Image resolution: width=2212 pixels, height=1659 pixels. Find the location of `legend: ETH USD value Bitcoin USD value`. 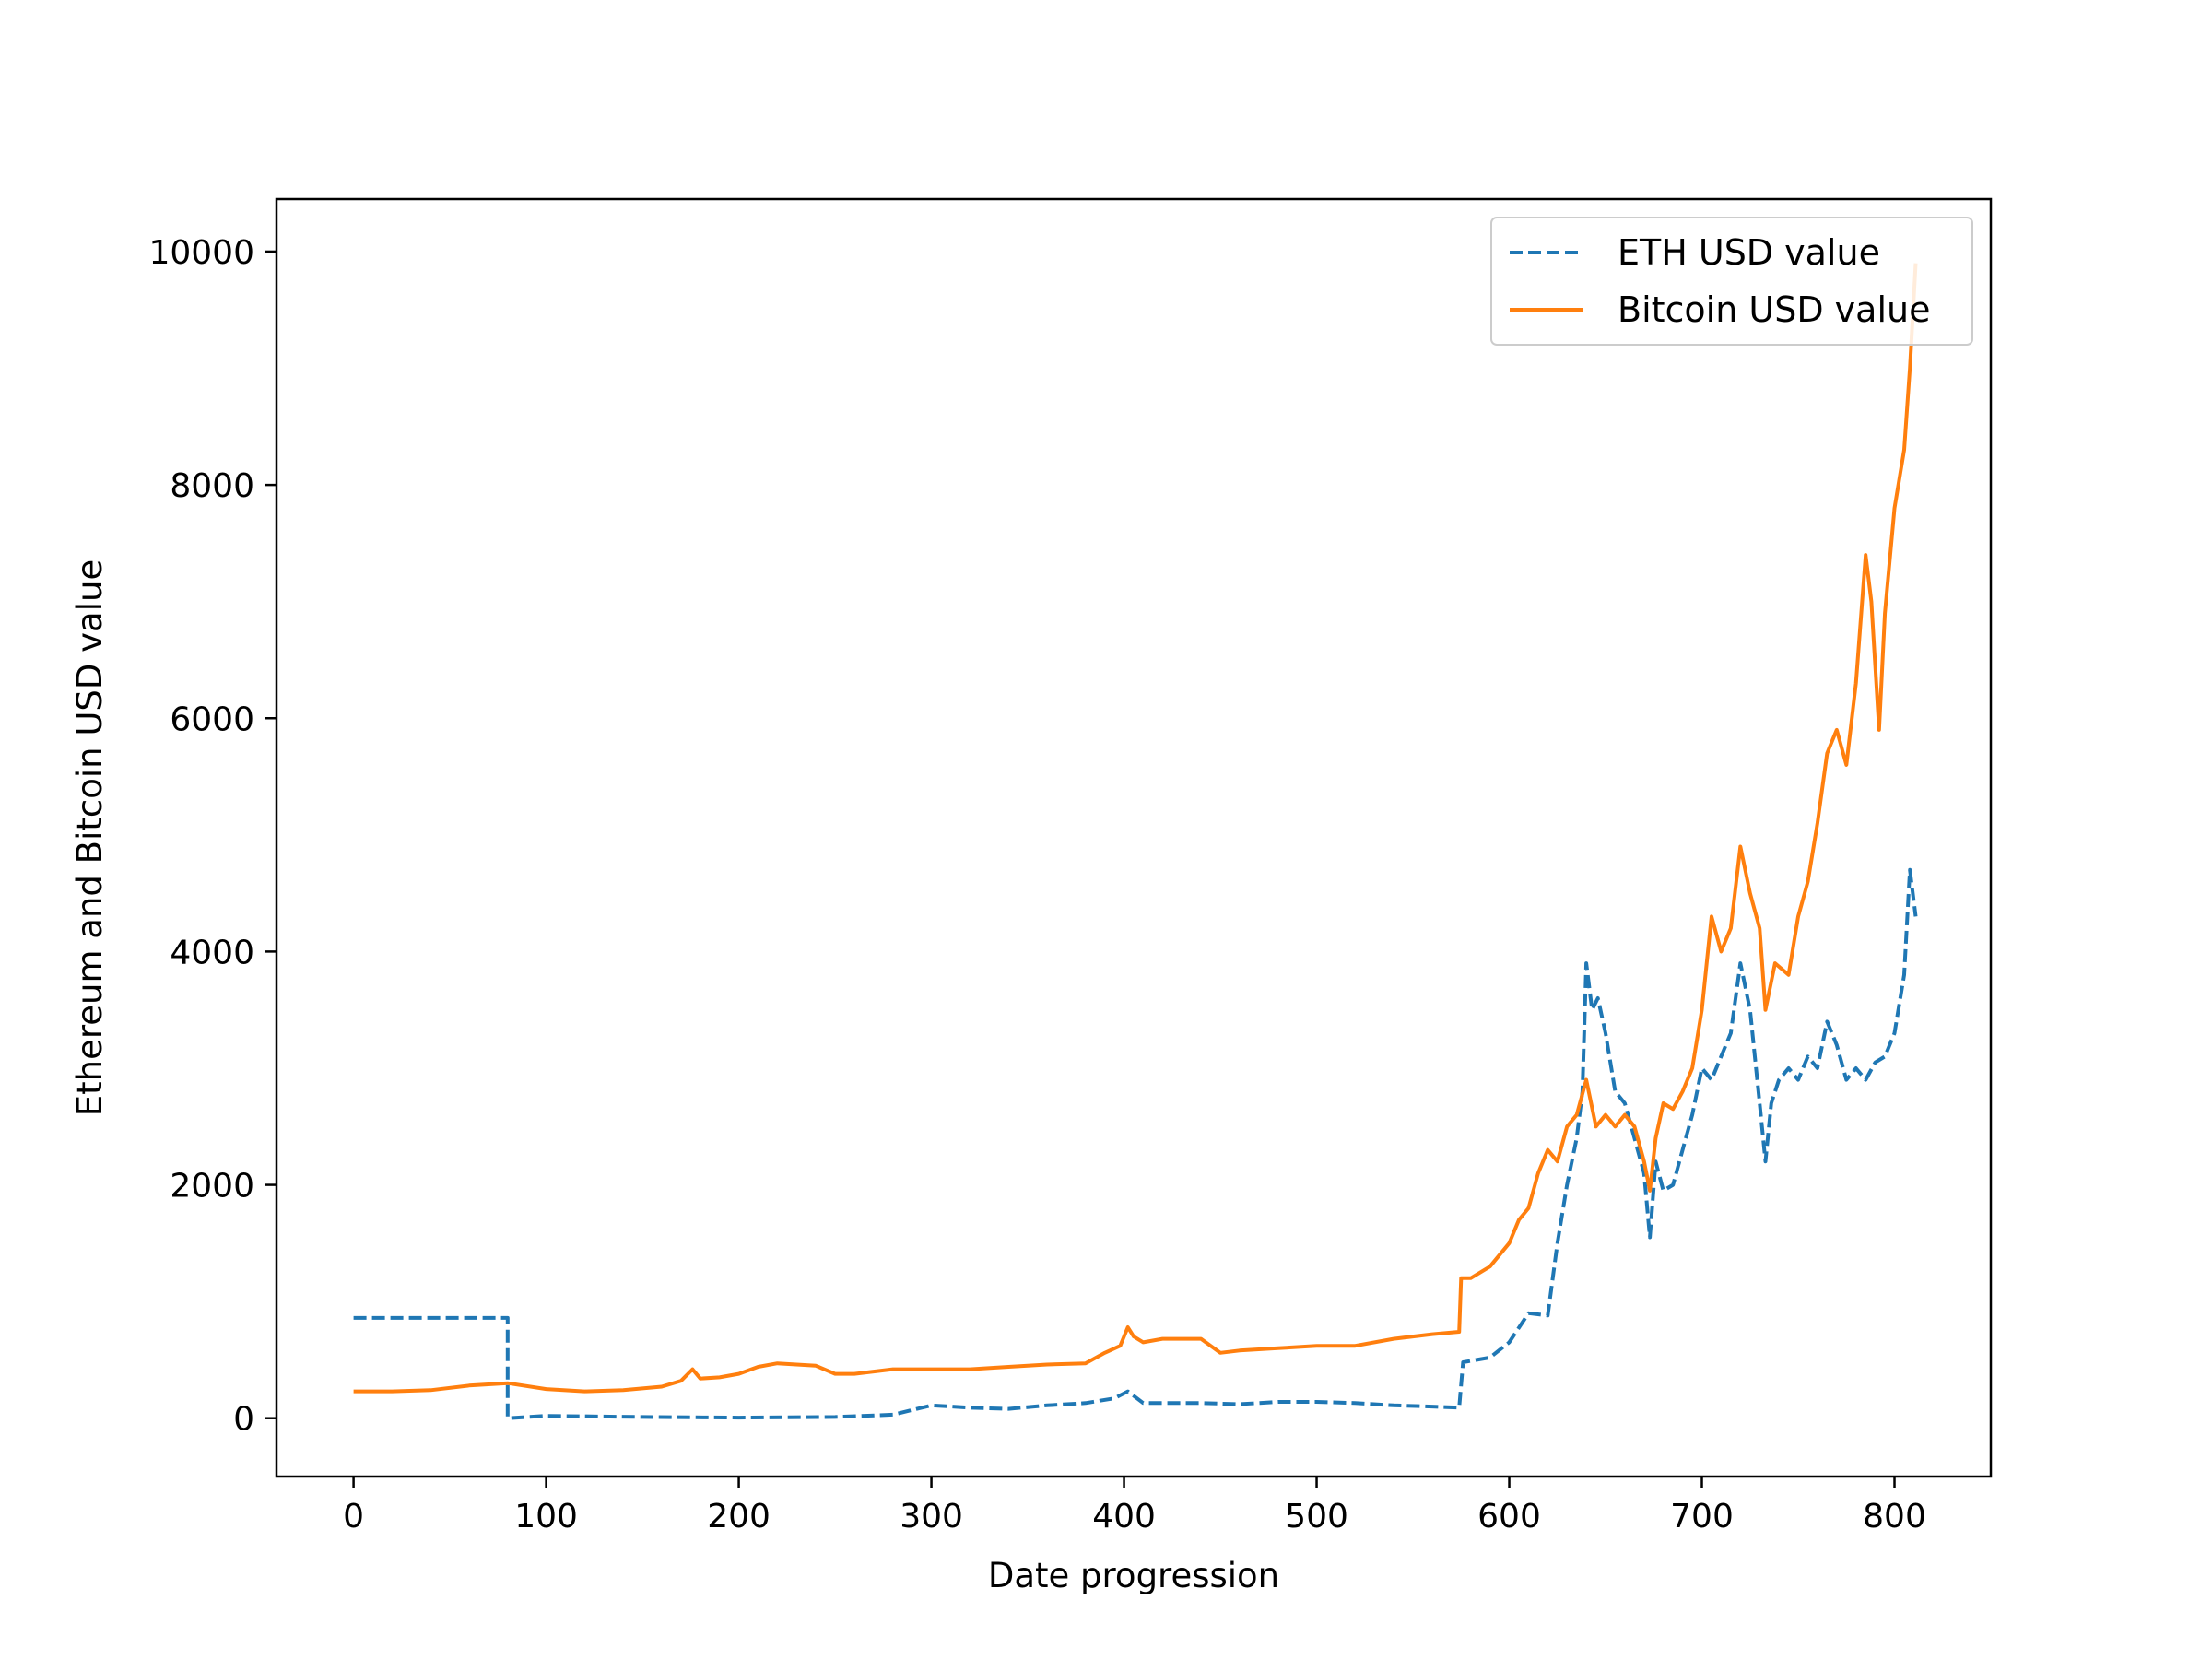

legend: ETH USD value Bitcoin USD value is located at coordinates (1731, 281).